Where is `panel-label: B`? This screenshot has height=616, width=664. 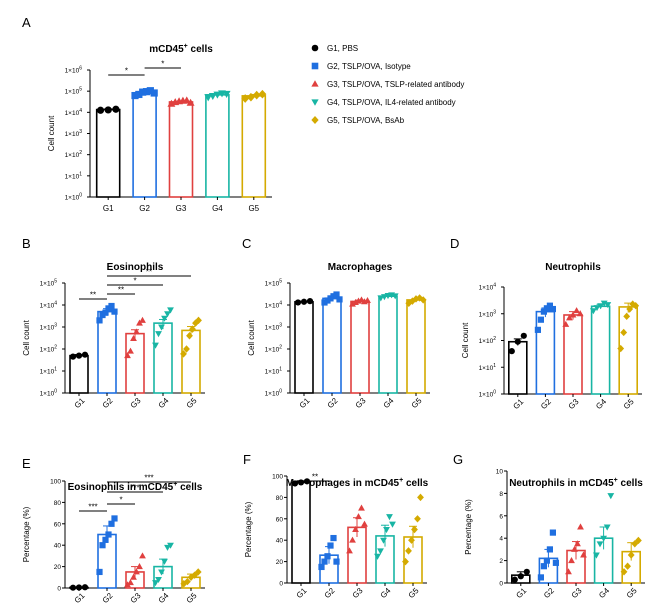
panel-label: B is located at coordinates (26, 243).